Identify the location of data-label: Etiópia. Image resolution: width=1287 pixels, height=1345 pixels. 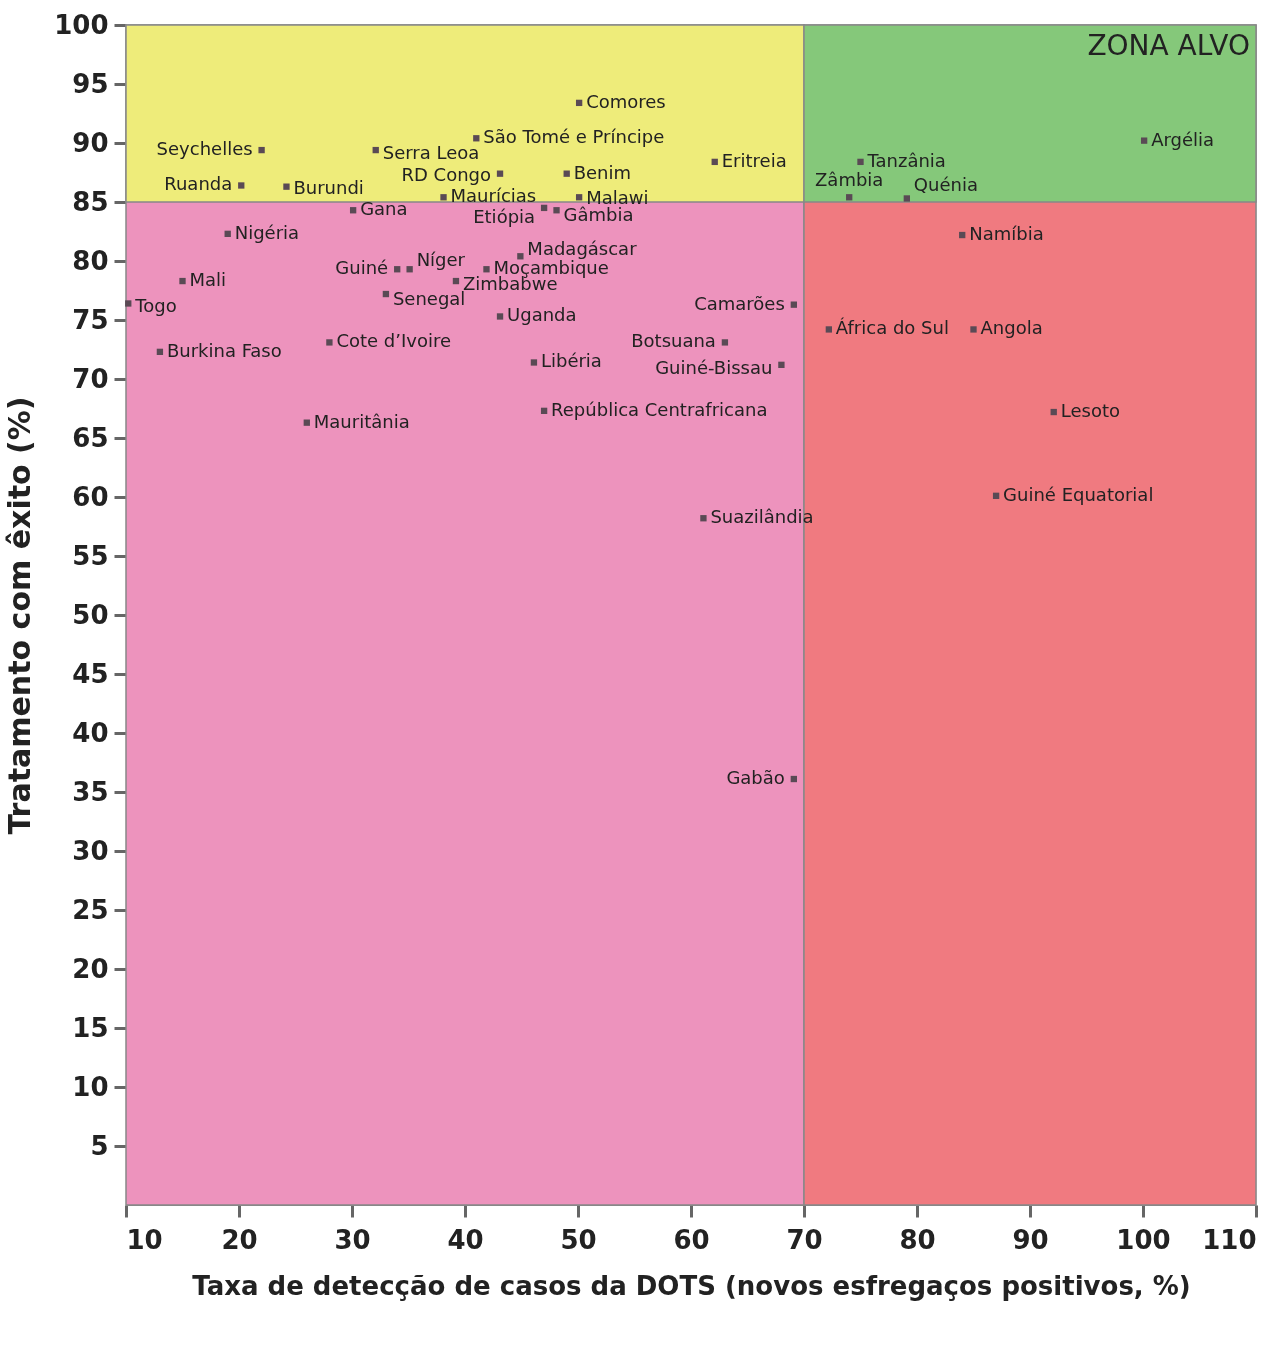
(504, 216).